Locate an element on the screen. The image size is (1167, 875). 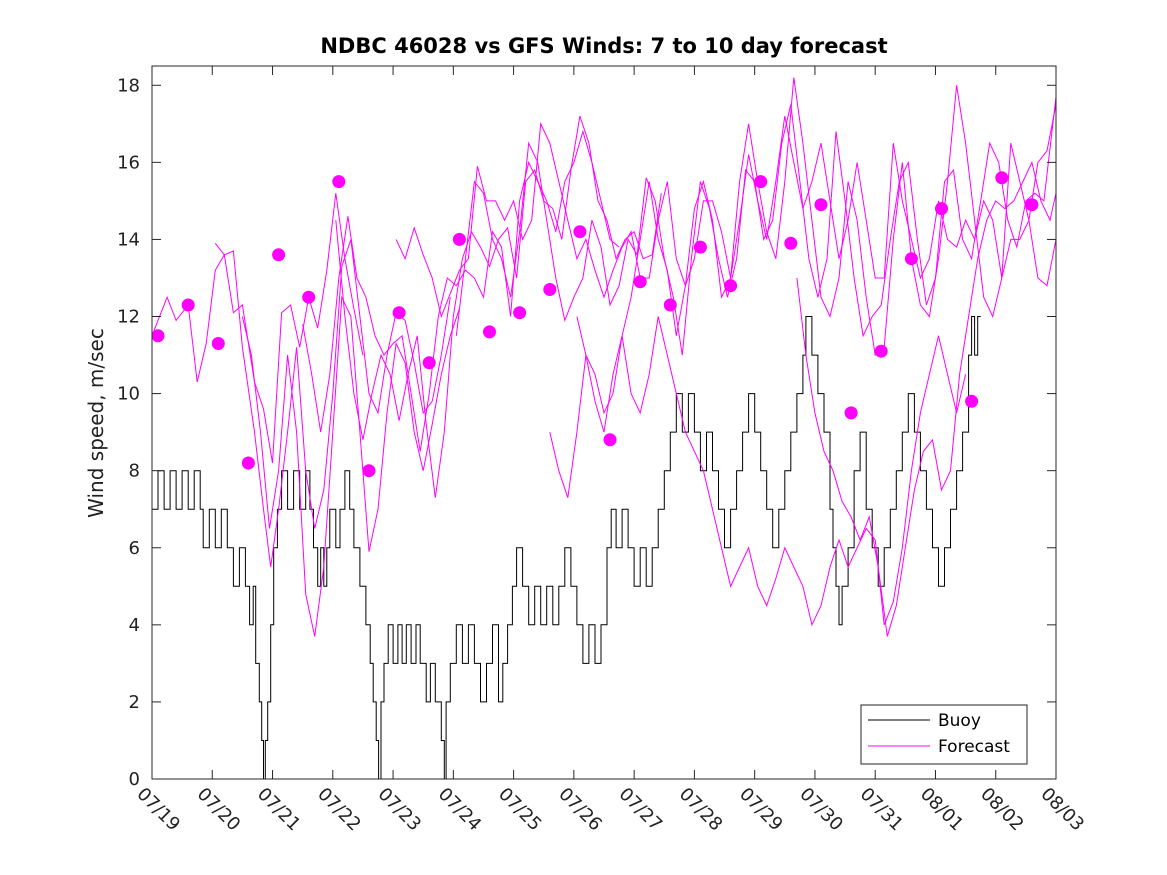
legend-forecast-label: Forecast is located at coordinates (974, 747).